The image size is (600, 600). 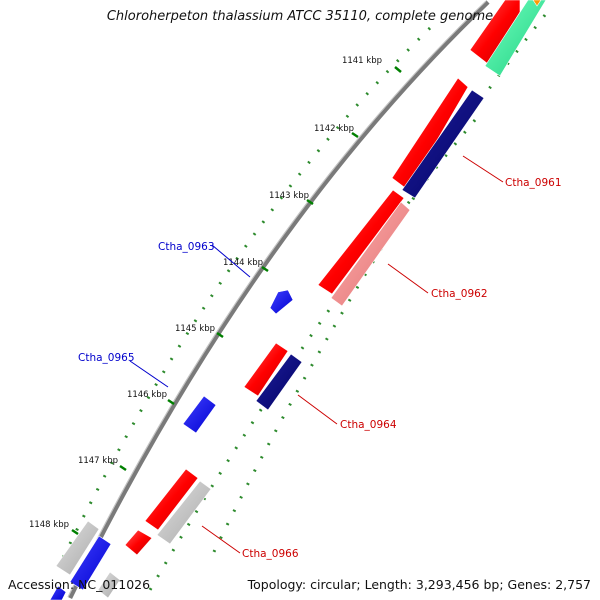 I want to click on feature-gene-small-red, so click(x=138, y=542).